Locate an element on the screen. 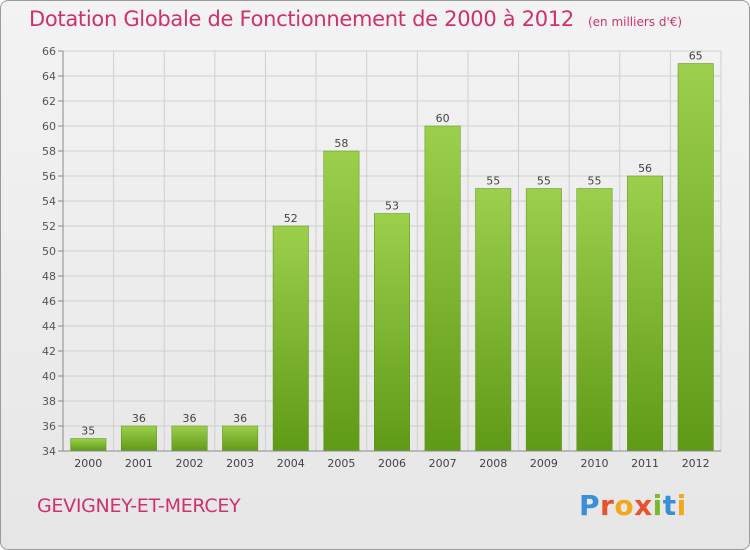 The image size is (750, 550). y-tick-label: 50 is located at coordinates (49, 251).